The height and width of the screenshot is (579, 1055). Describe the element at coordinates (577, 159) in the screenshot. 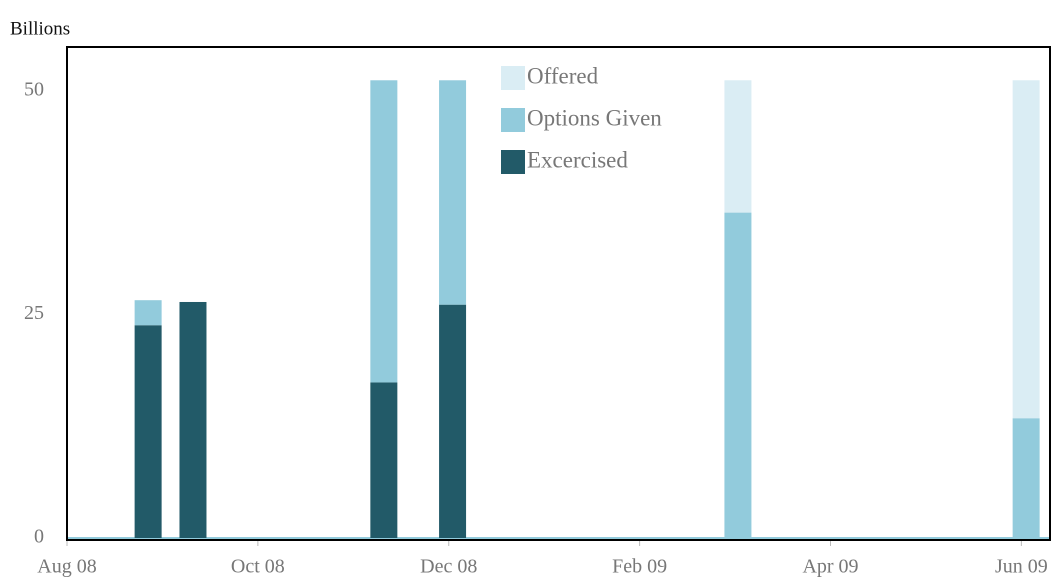

I see `legend-label: Excercised` at that location.